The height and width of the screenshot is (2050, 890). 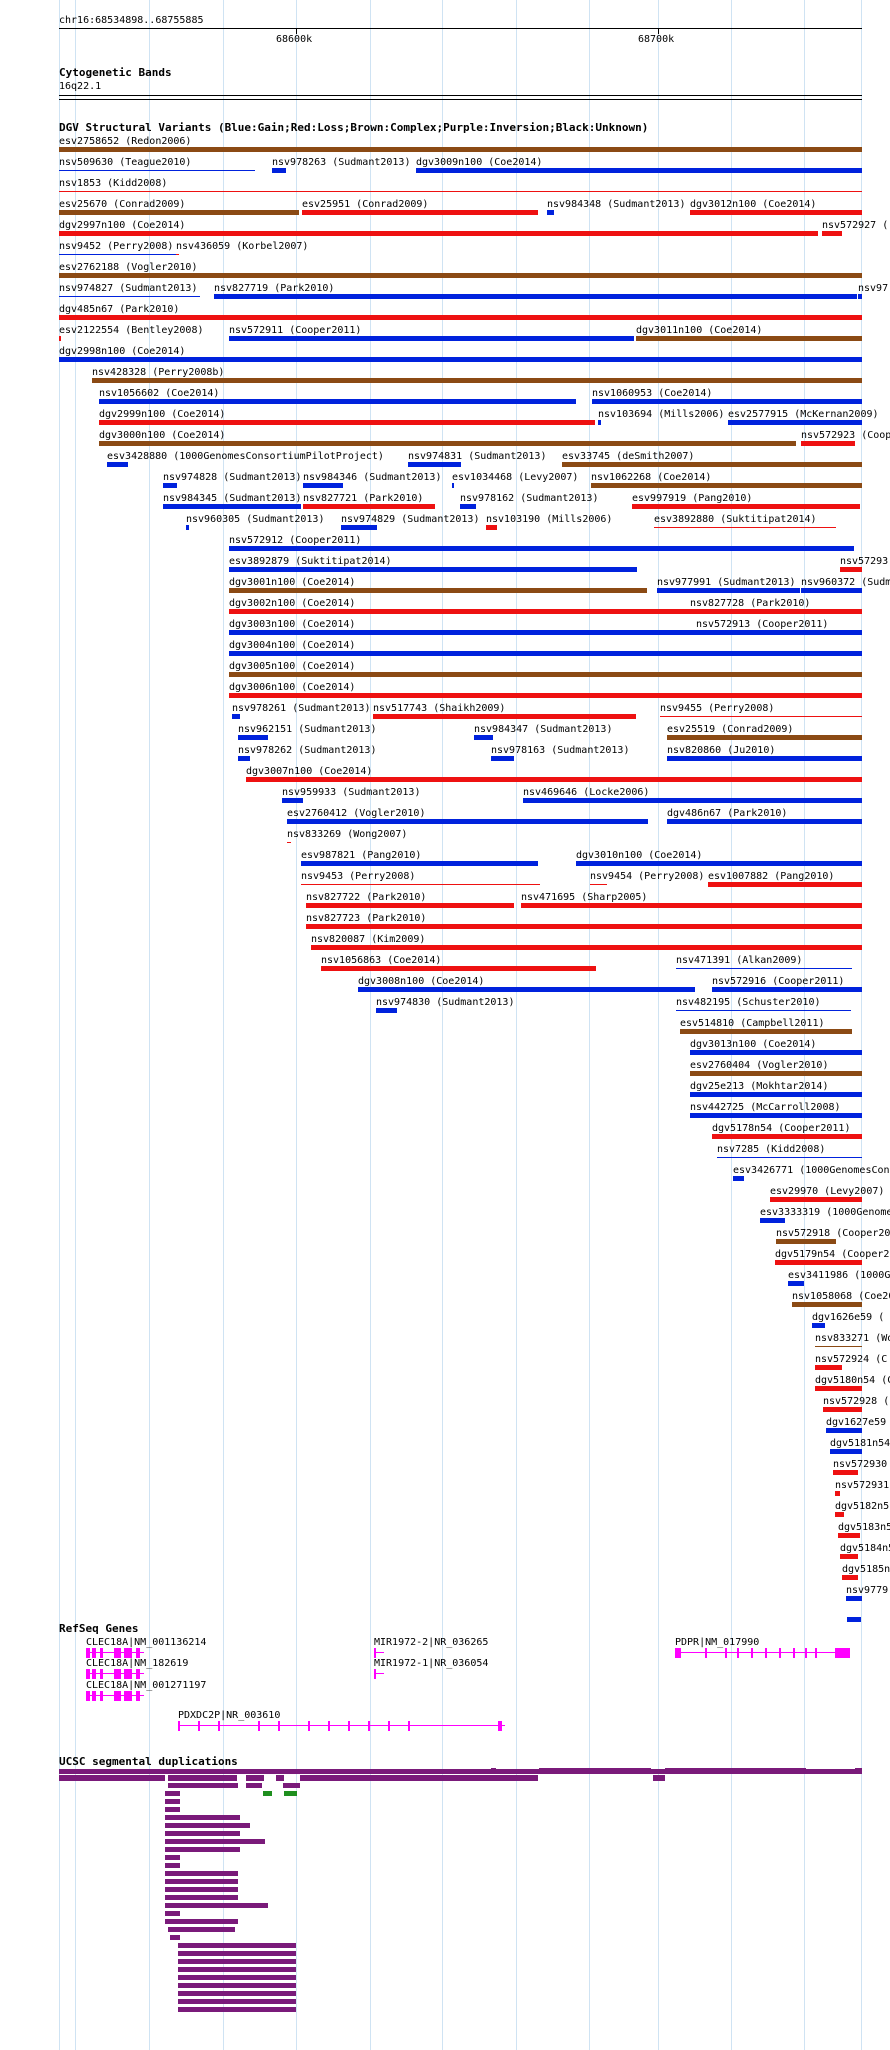 I want to click on sv-label: dgv5179n54 (Cooper20, so click(x=832, y=1254).